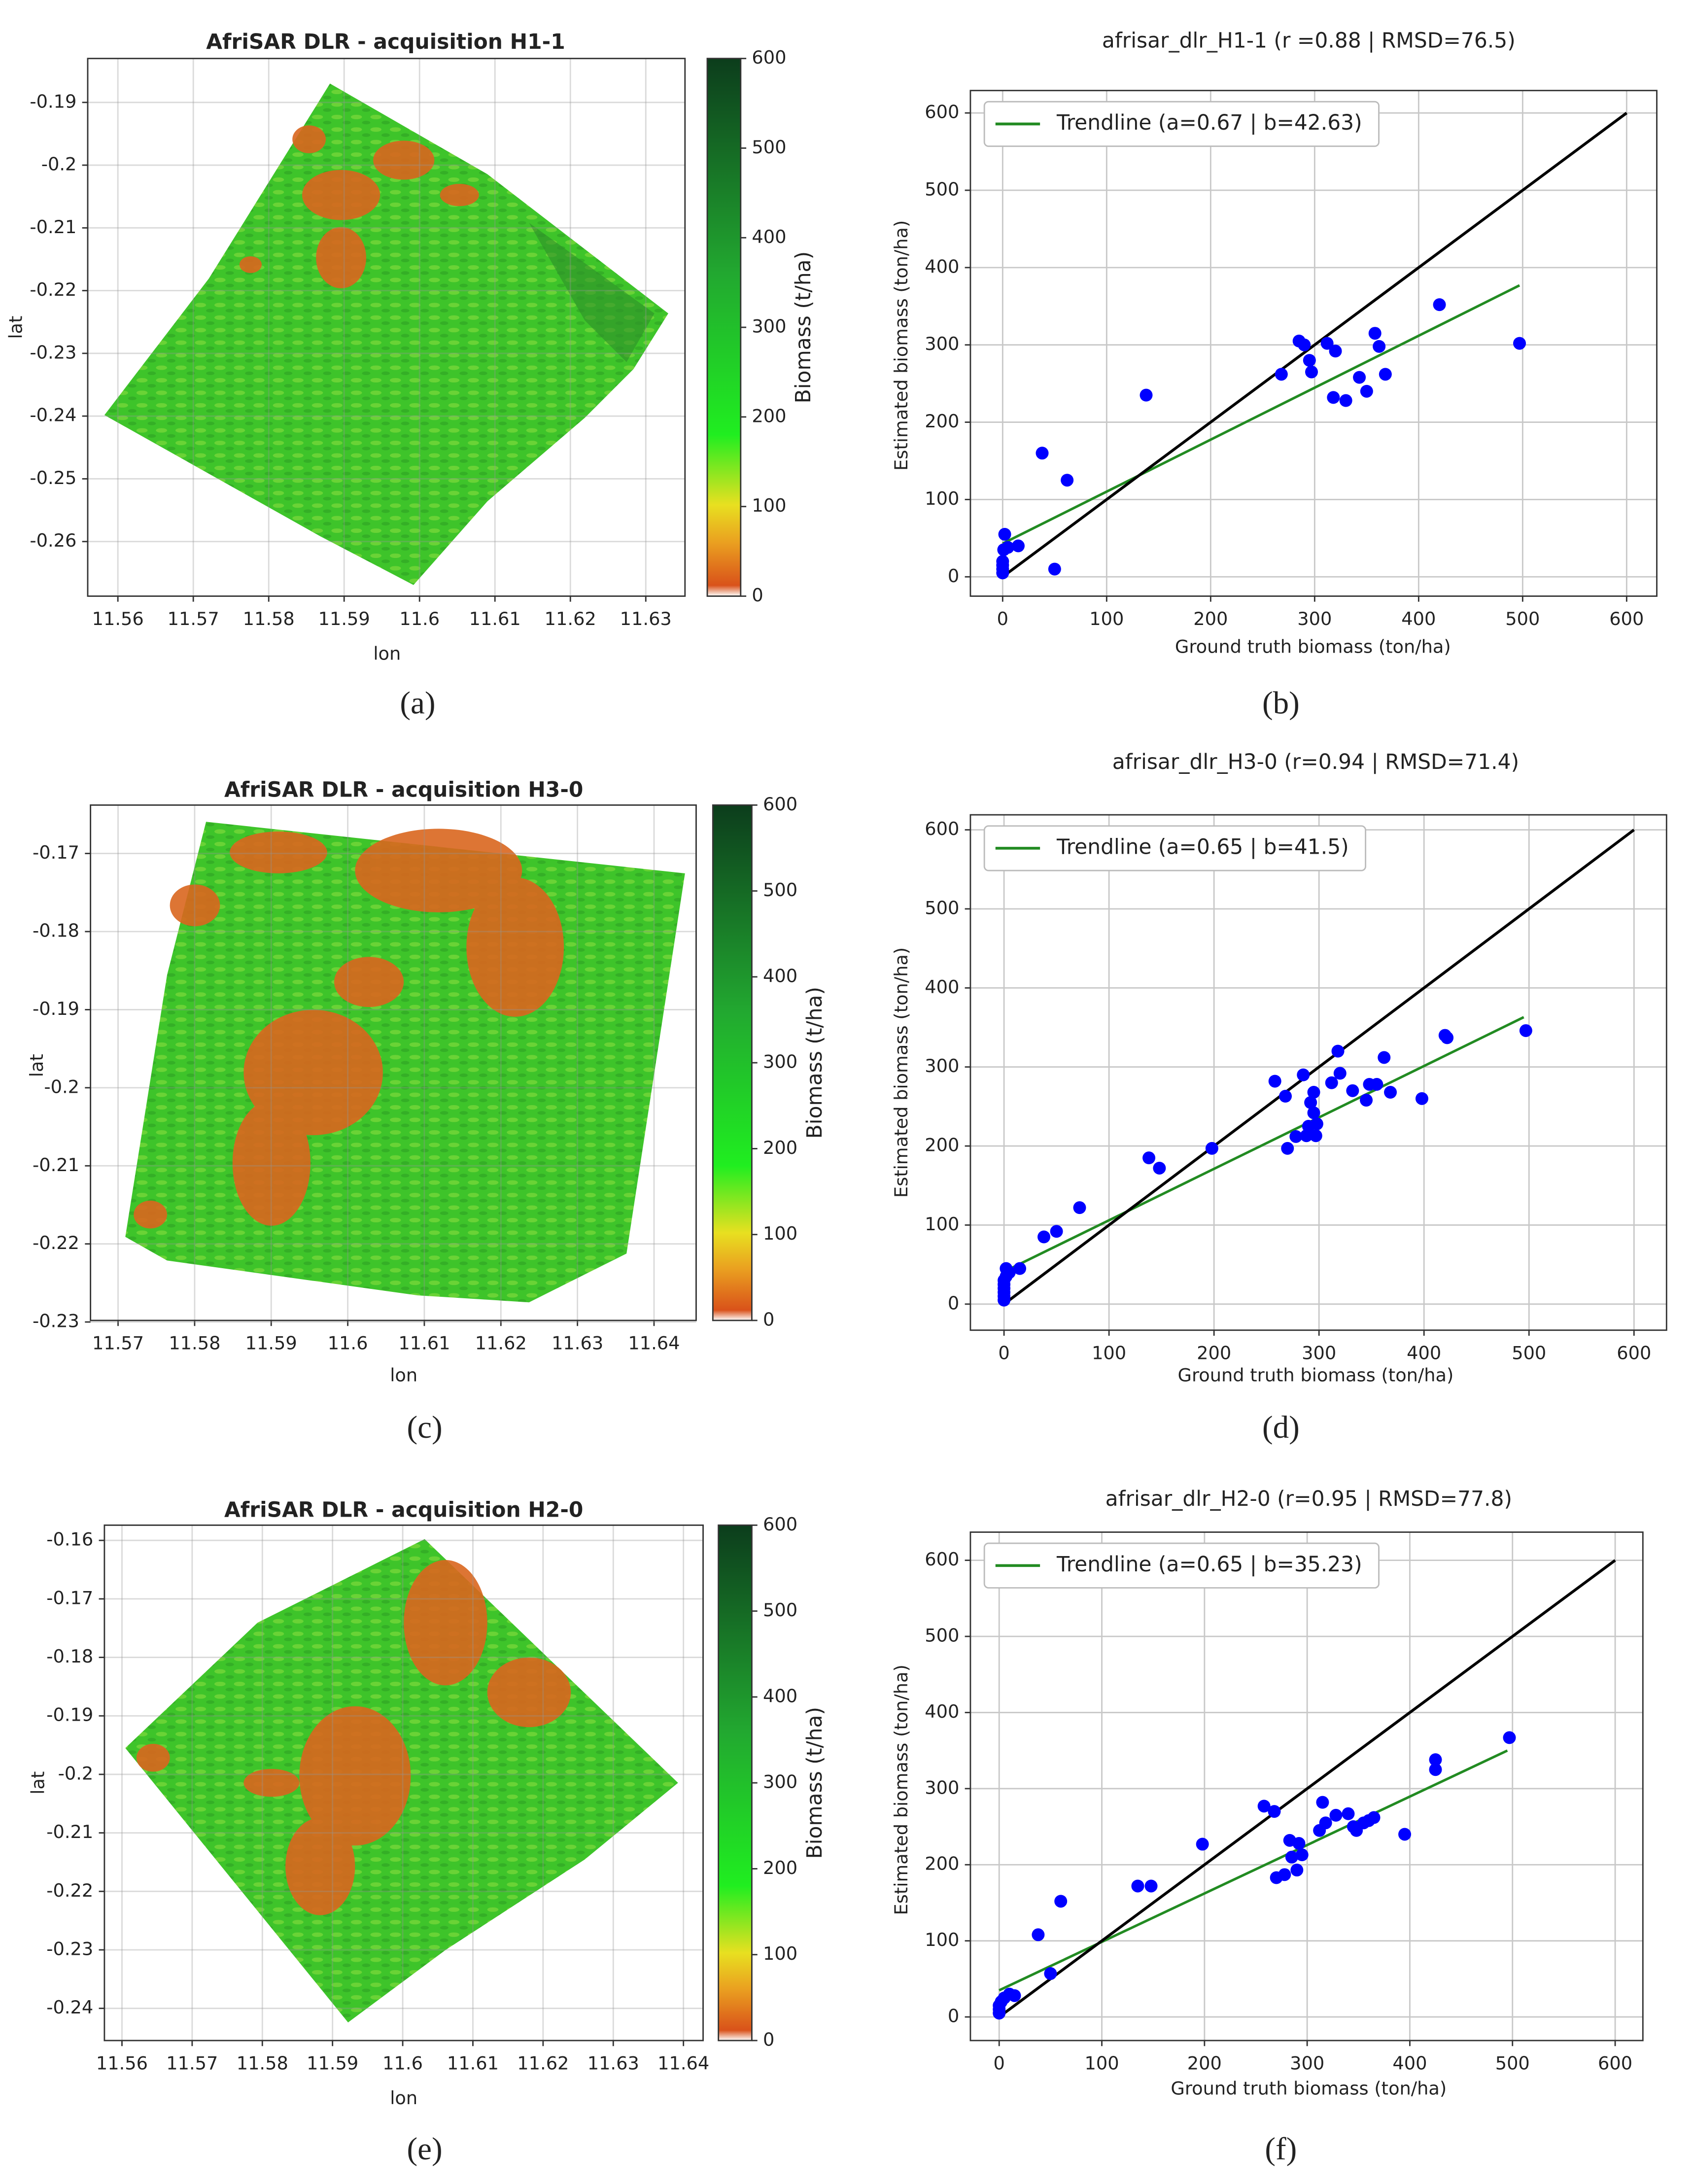 The width and height of the screenshot is (1693, 2184). What do you see at coordinates (803, 327) in the screenshot?
I see `colorbar-label: Biomass (t/ha)` at bounding box center [803, 327].